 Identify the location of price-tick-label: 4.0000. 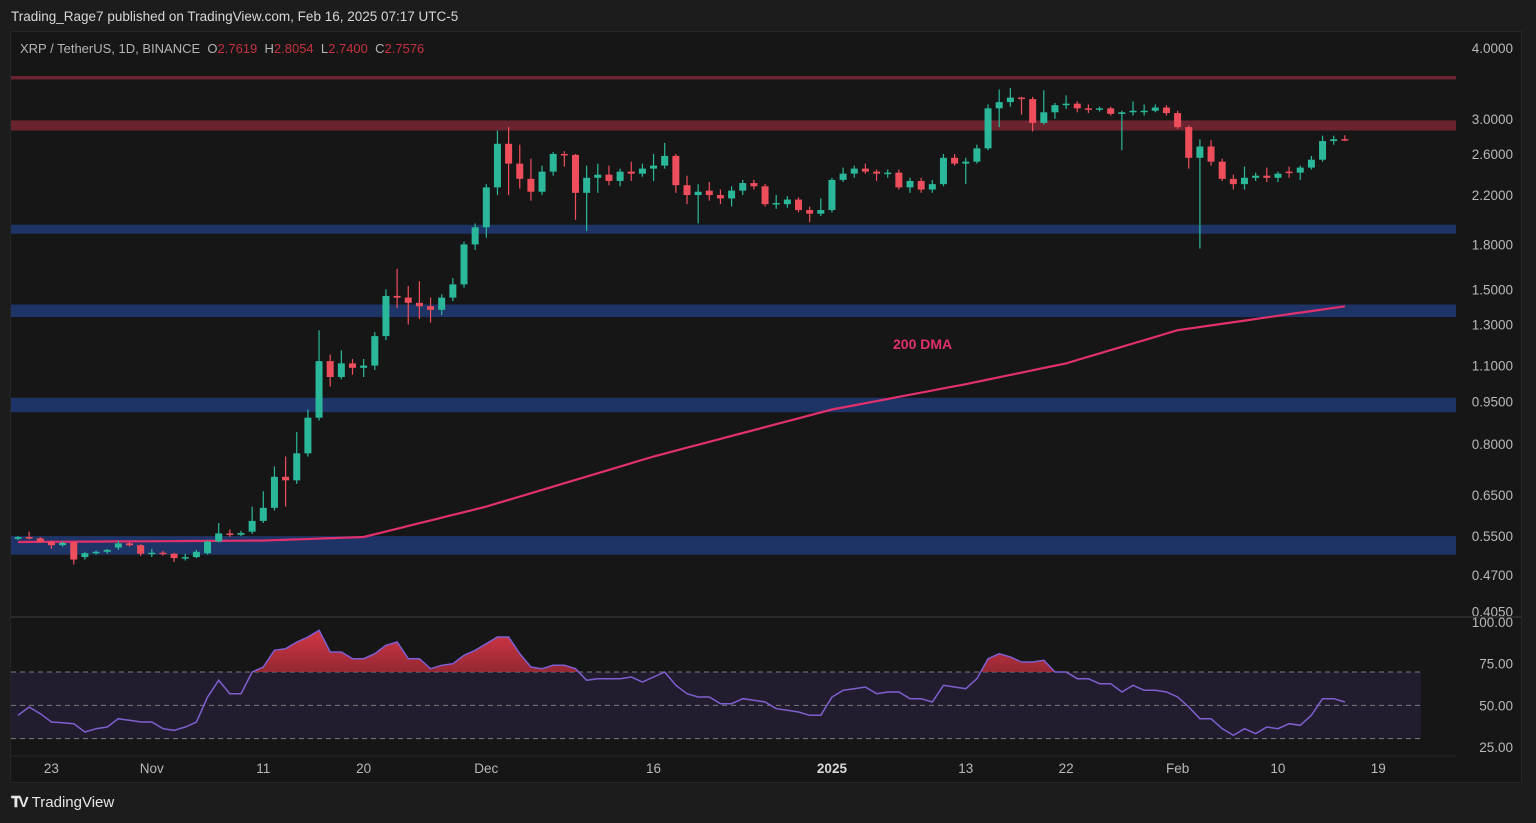
(1492, 48).